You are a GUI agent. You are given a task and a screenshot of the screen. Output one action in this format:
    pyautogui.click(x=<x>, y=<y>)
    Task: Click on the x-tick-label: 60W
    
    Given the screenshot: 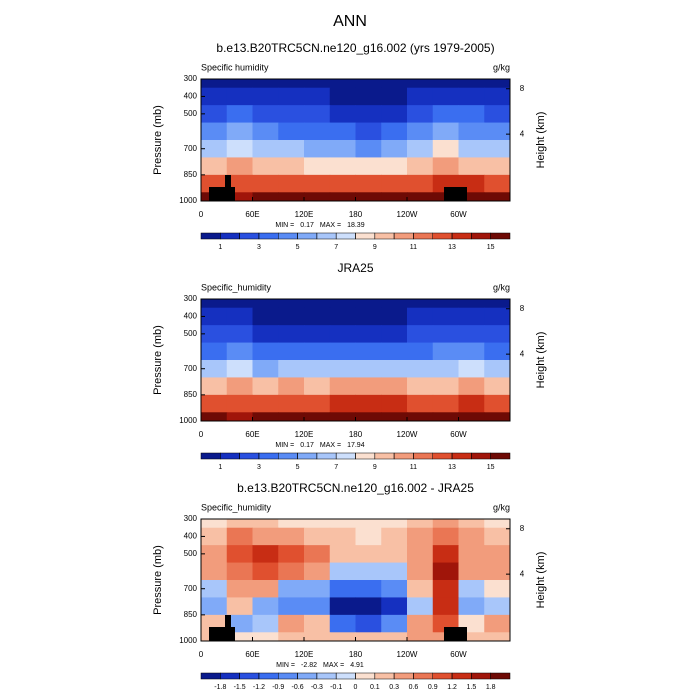 What is the action you would take?
    pyautogui.click(x=458, y=214)
    